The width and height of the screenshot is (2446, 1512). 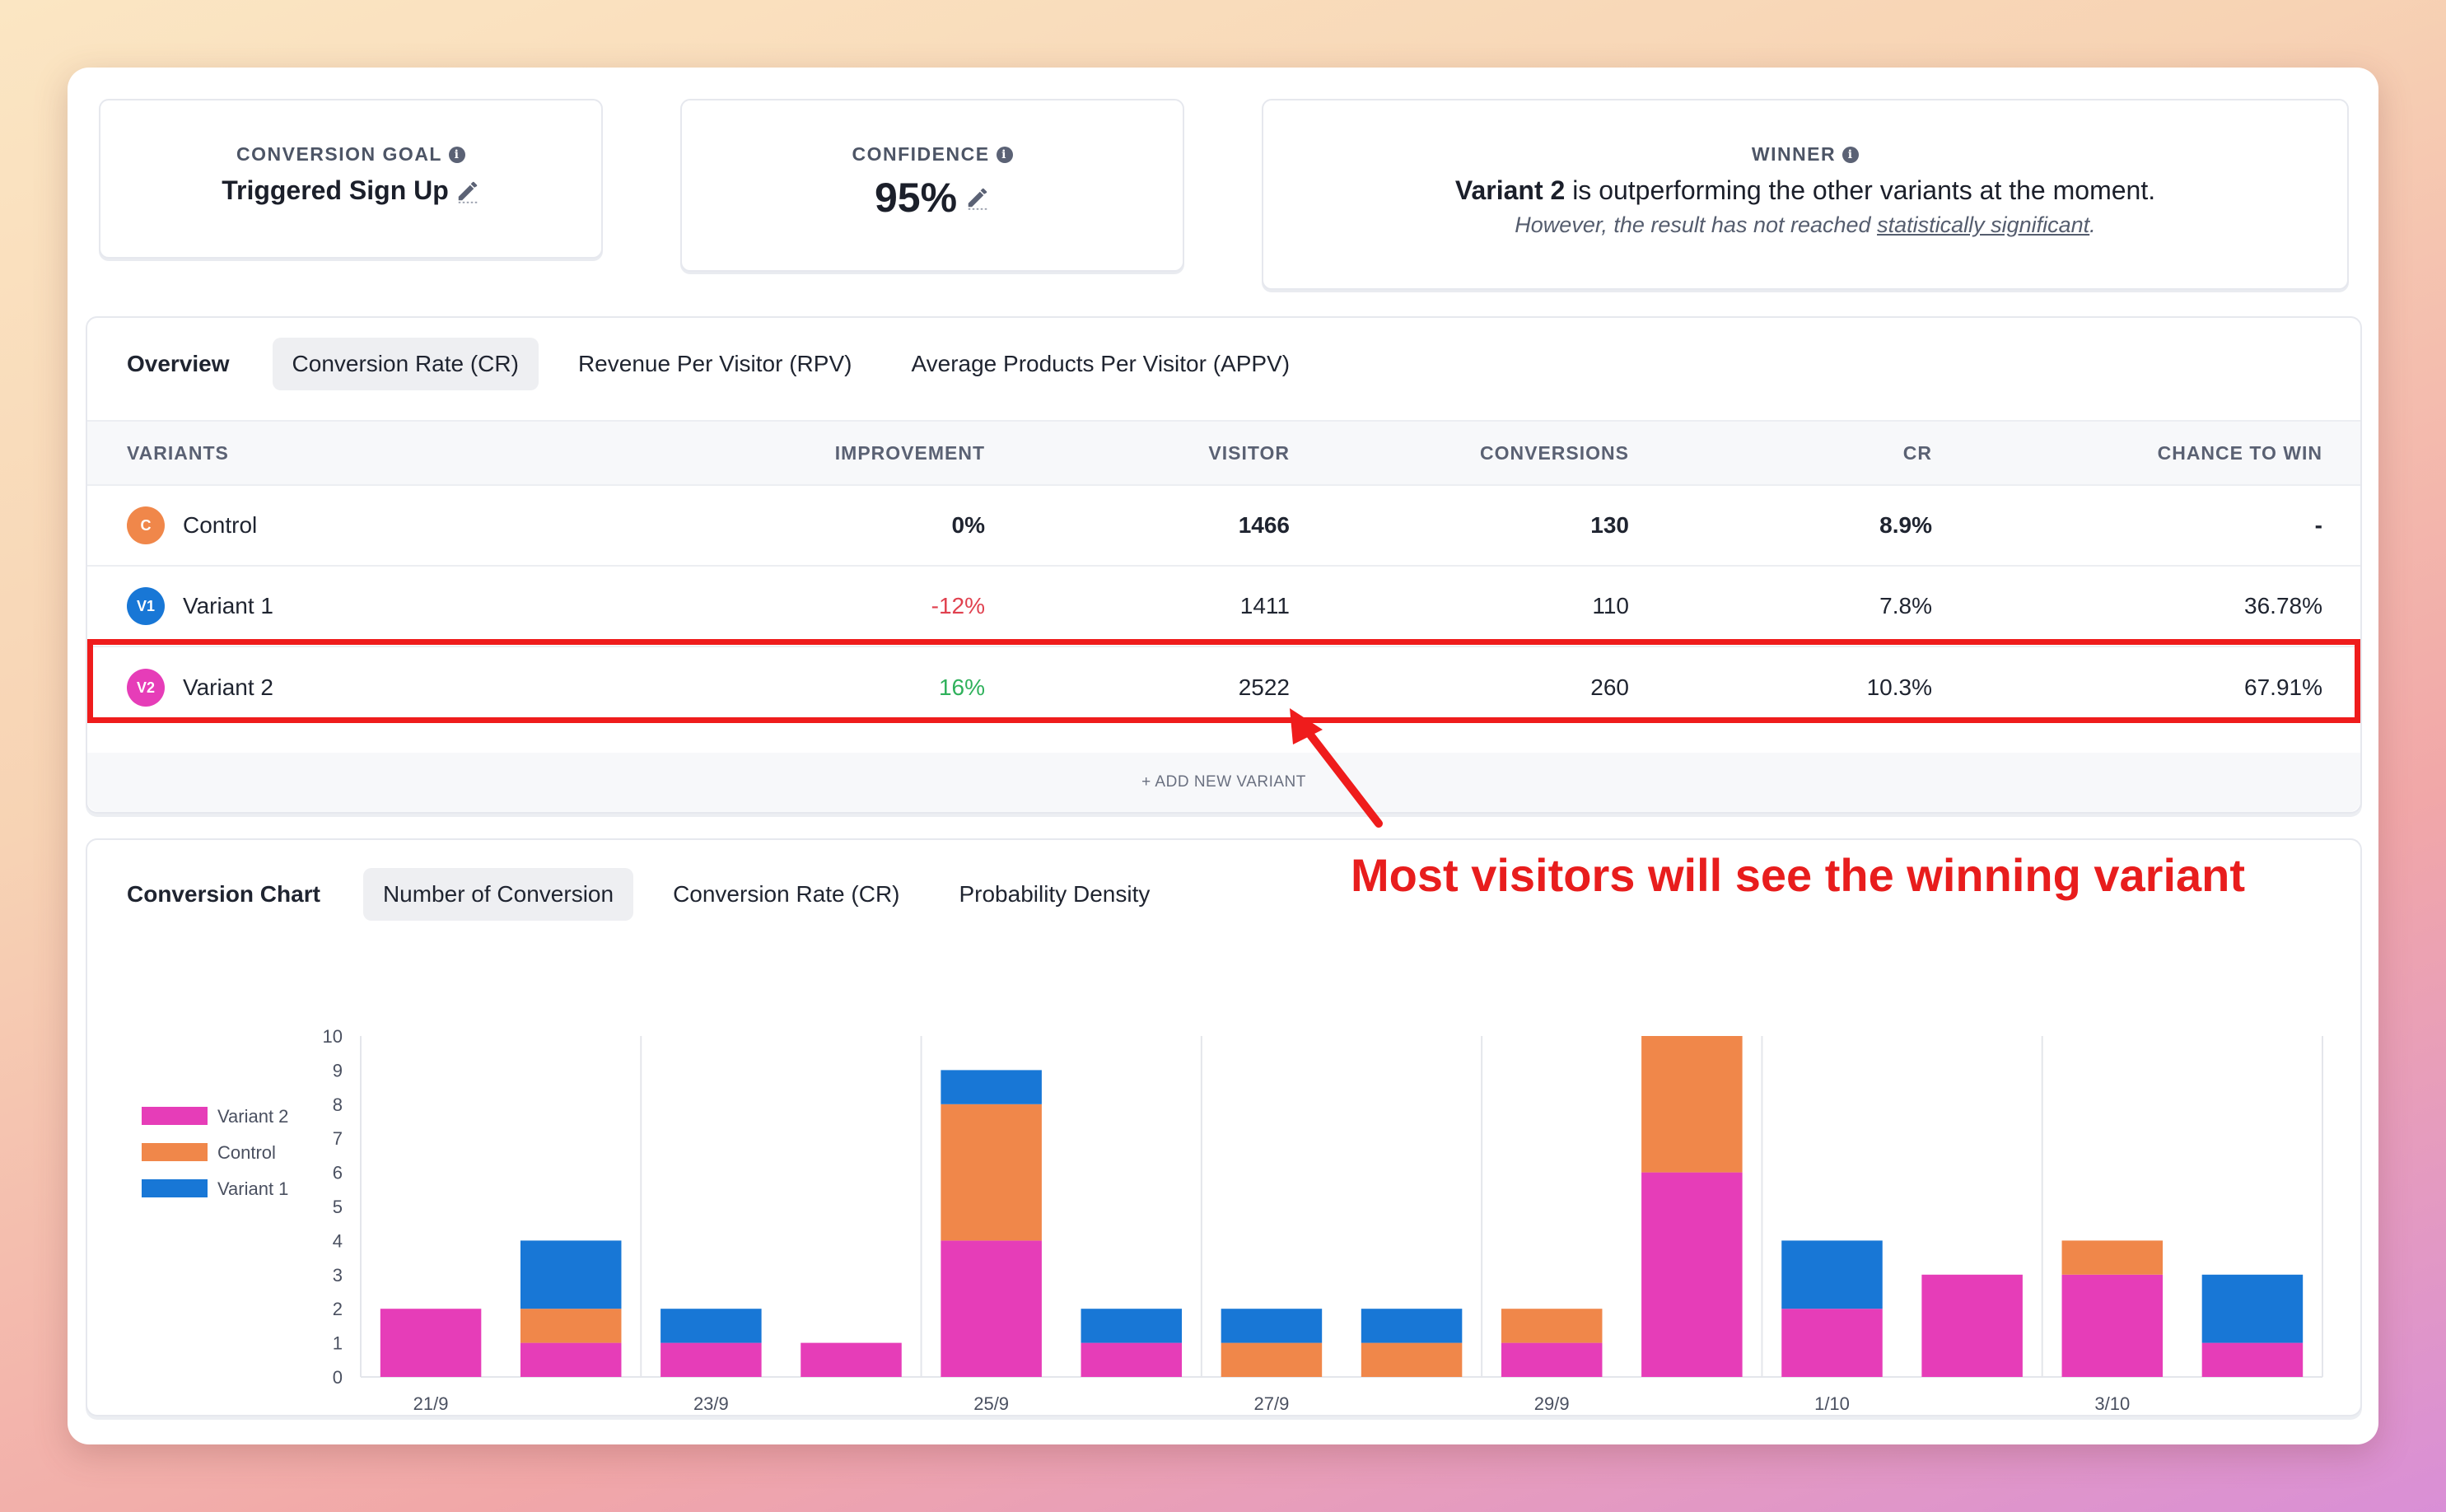 What do you see at coordinates (350, 190) in the screenshot?
I see `conversion-goal-value: Triggered Sign Up` at bounding box center [350, 190].